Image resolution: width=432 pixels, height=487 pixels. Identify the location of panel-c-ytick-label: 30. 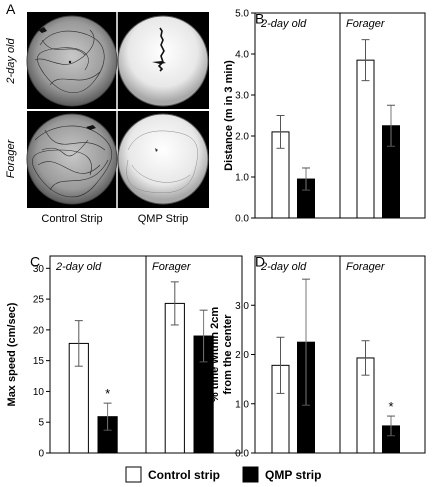
(39, 269).